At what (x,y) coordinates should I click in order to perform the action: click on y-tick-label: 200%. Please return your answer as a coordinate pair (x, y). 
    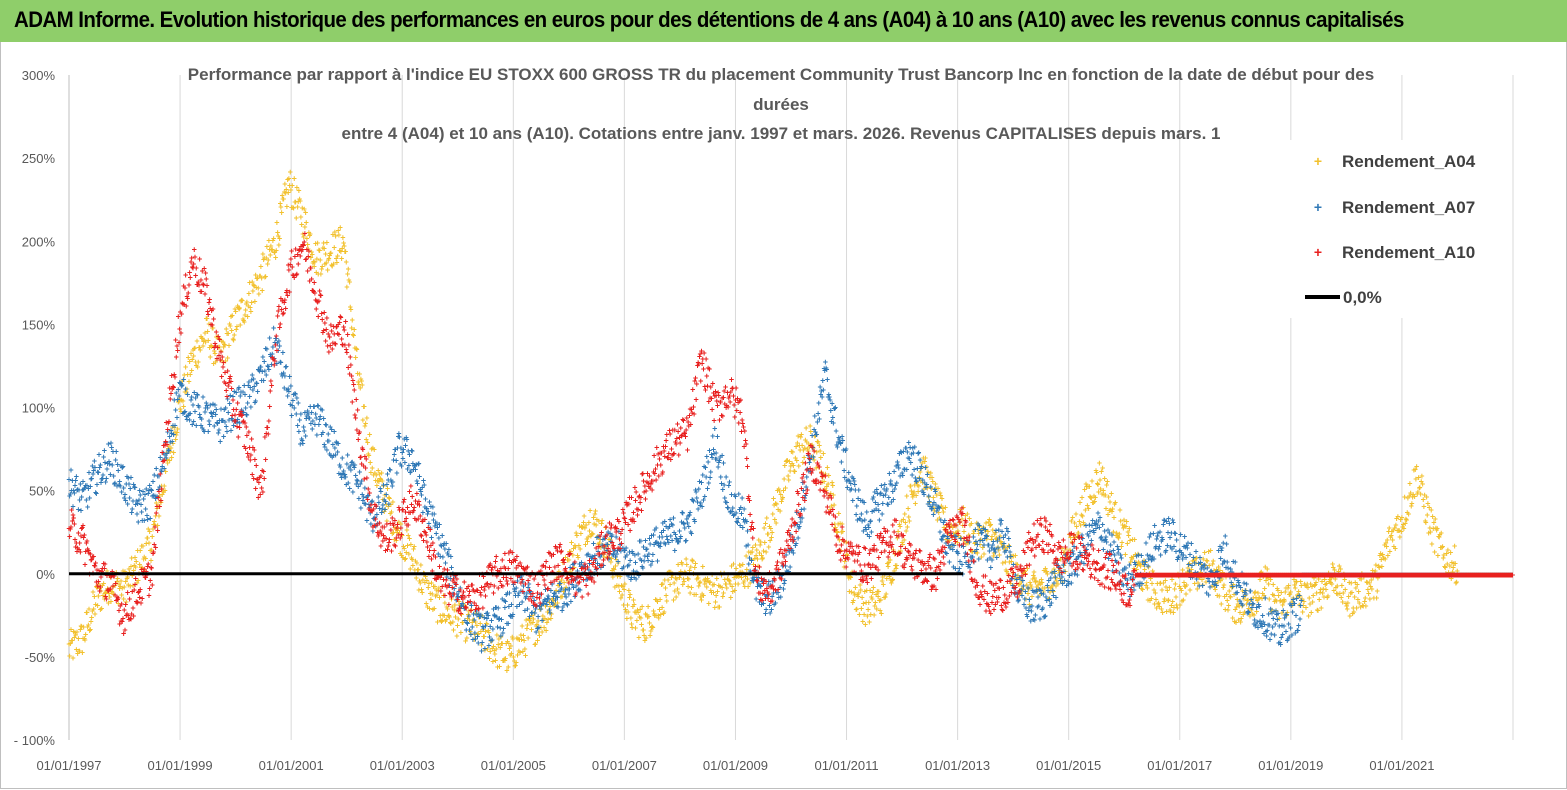
    Looking at the image, I should click on (39, 241).